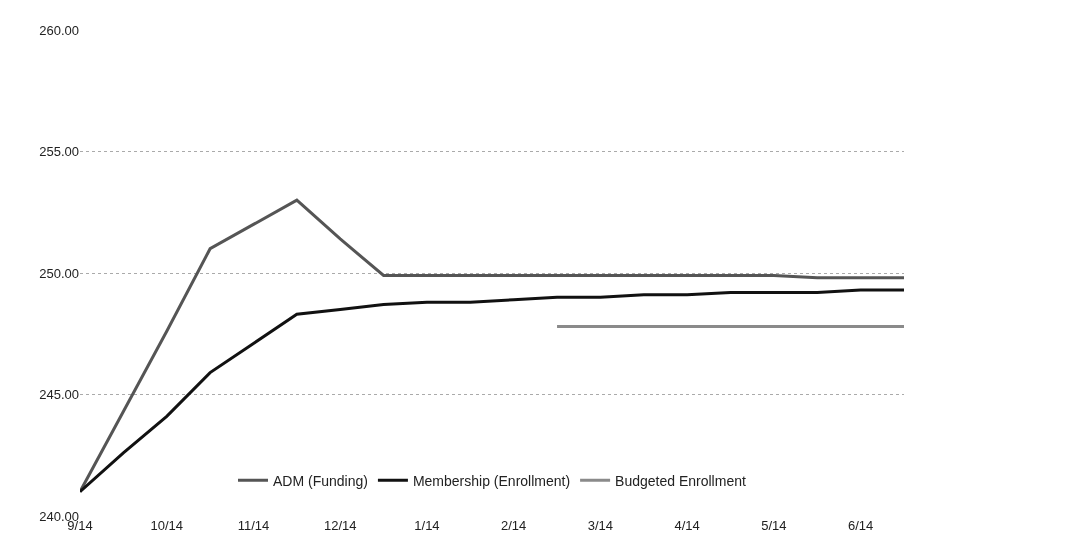  What do you see at coordinates (320, 480) in the screenshot?
I see `legend-label: ADM (Funding)` at bounding box center [320, 480].